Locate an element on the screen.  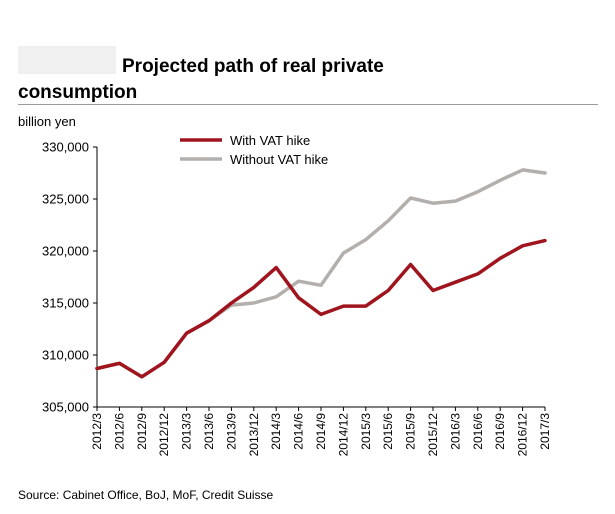
chart-title-line1: Projected path of real private is located at coordinates (253, 66).